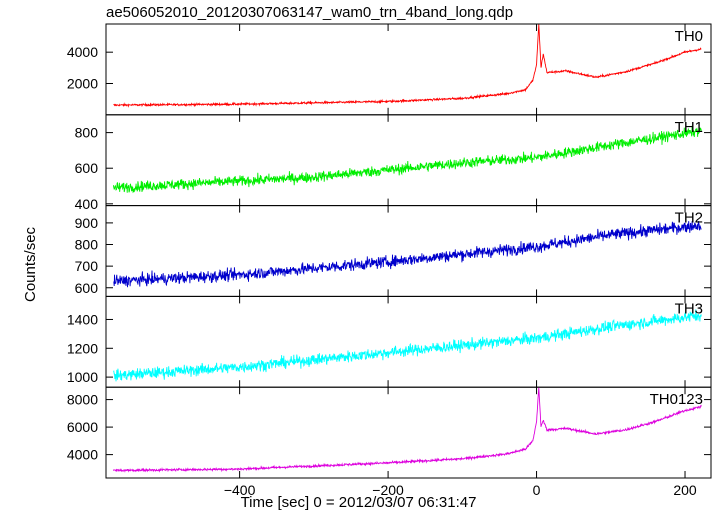 The width and height of the screenshot is (717, 516). I want to click on panel-label: TH0, so click(689, 36).